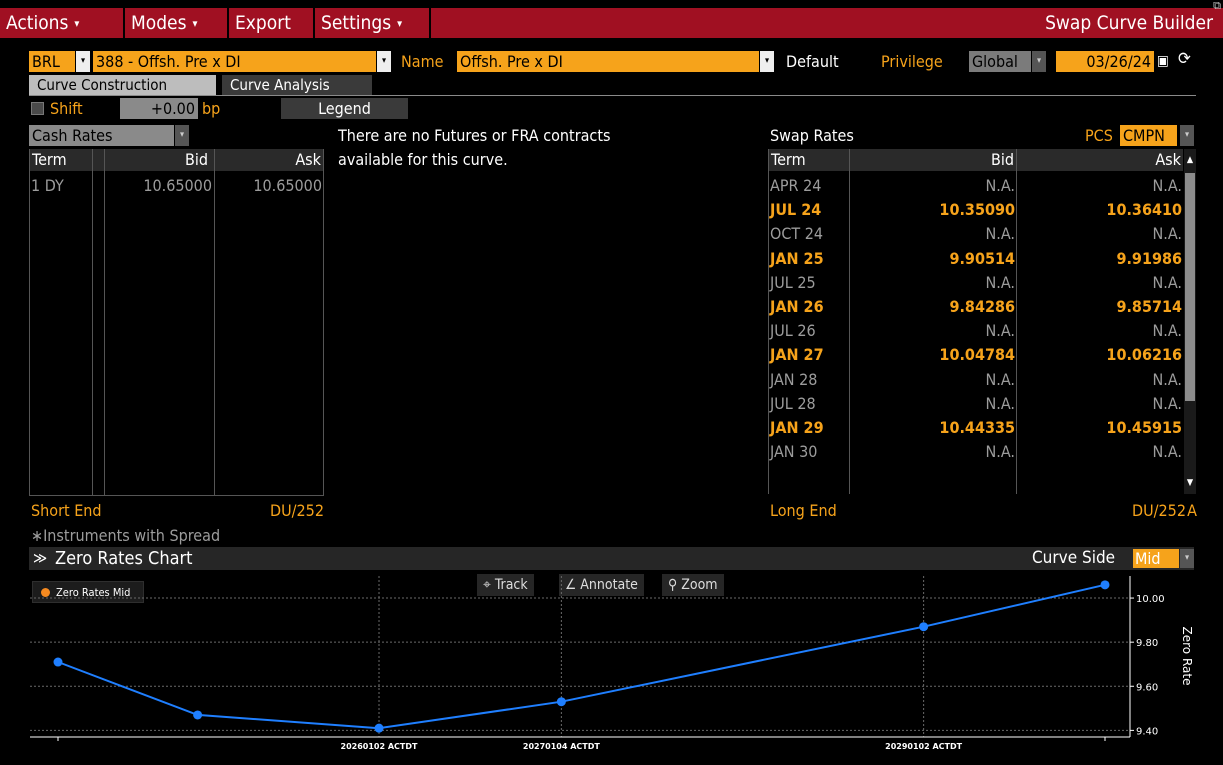 Image resolution: width=1223 pixels, height=765 pixels. I want to click on x-tick-label: 20290102 ACTDT, so click(923, 746).